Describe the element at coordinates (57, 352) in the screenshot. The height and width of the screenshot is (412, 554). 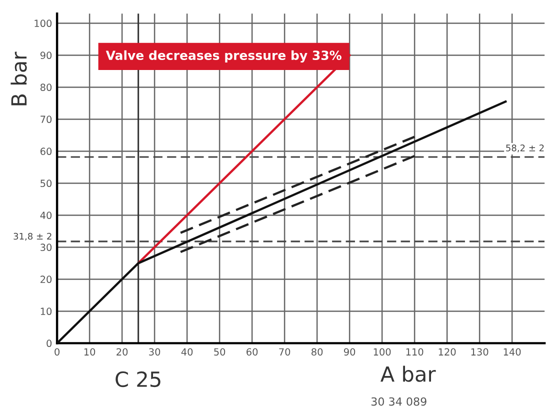
I see `x-tick-label: 0` at that location.